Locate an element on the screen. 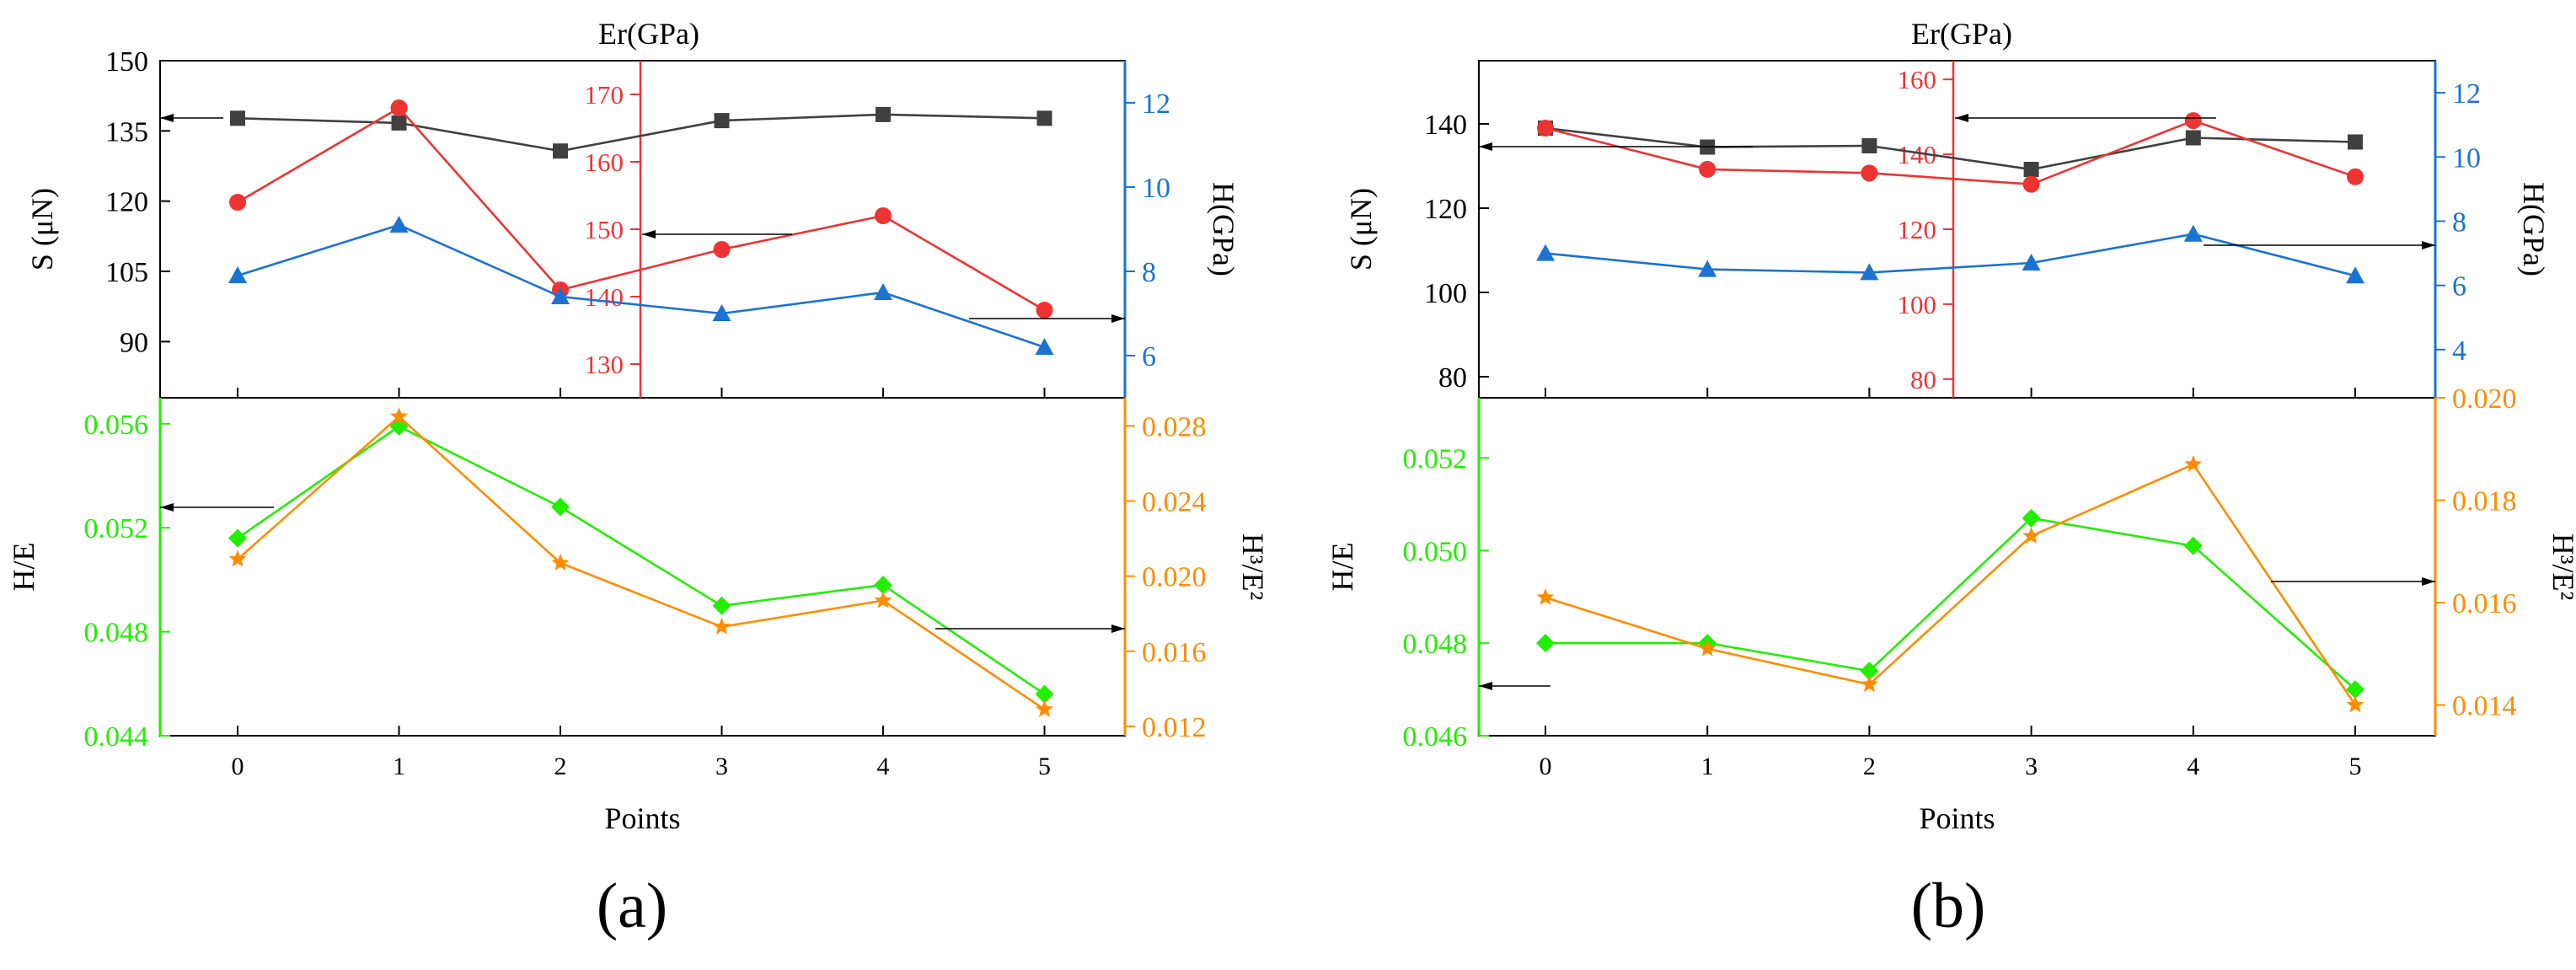  panel-b-series-er-line is located at coordinates (1950, 152).